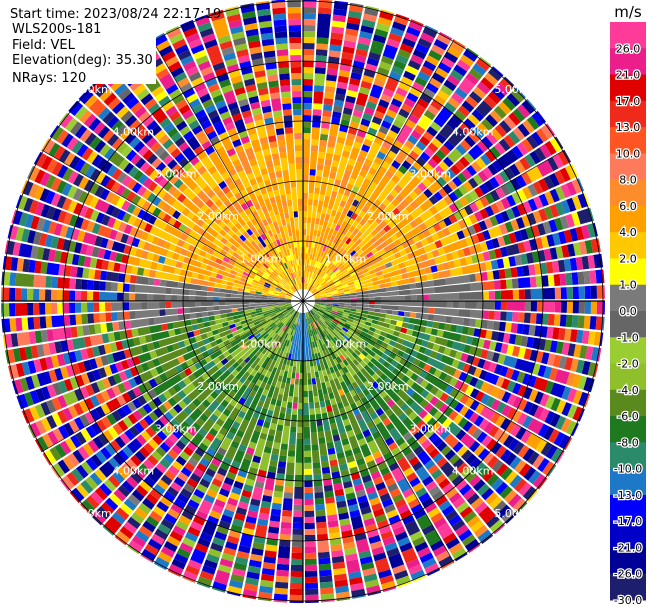 Image resolution: width=647 pixels, height=607 pixels. I want to click on colorbar-tick-label: -4.0, so click(627, 390).